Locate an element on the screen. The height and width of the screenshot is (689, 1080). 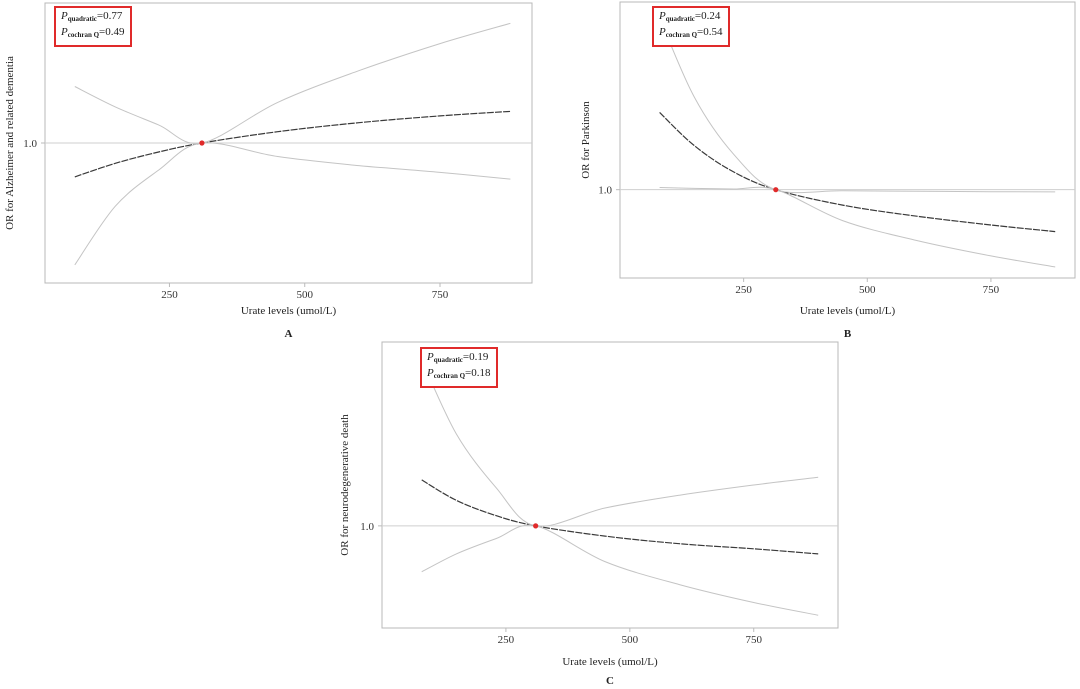
panel-b-xtick-label: 750 is located at coordinates (991, 290).